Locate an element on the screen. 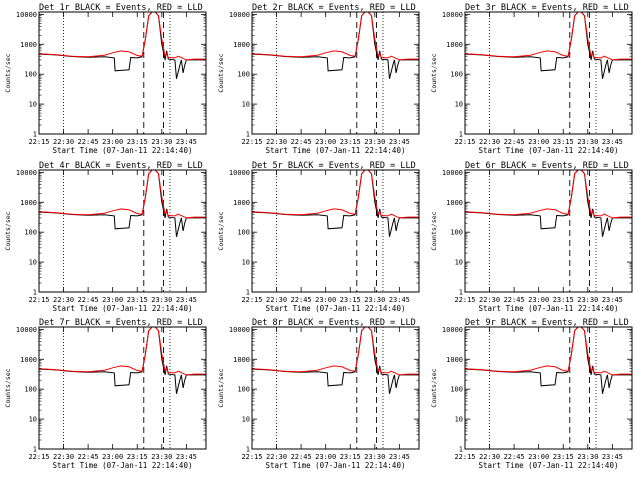 Image resolution: width=640 pixels, height=480 pixels. panel-title: Det 2r BLACK = Events, RED = LLD is located at coordinates (334, 8).